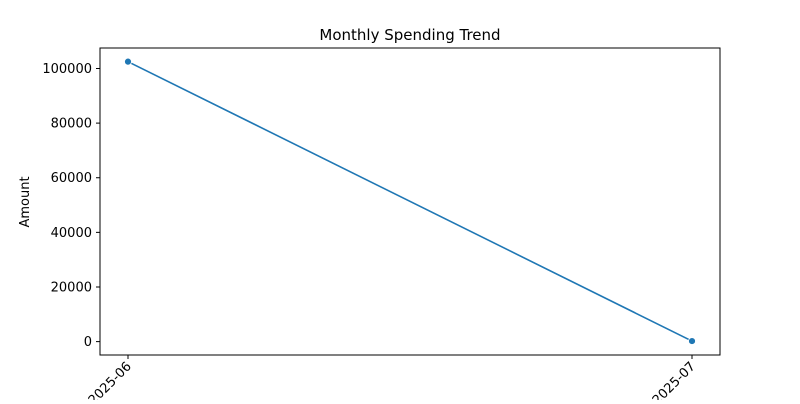 This screenshot has width=800, height=404. Describe the element at coordinates (88, 342) in the screenshot. I see `y-tick-label: 0` at that location.